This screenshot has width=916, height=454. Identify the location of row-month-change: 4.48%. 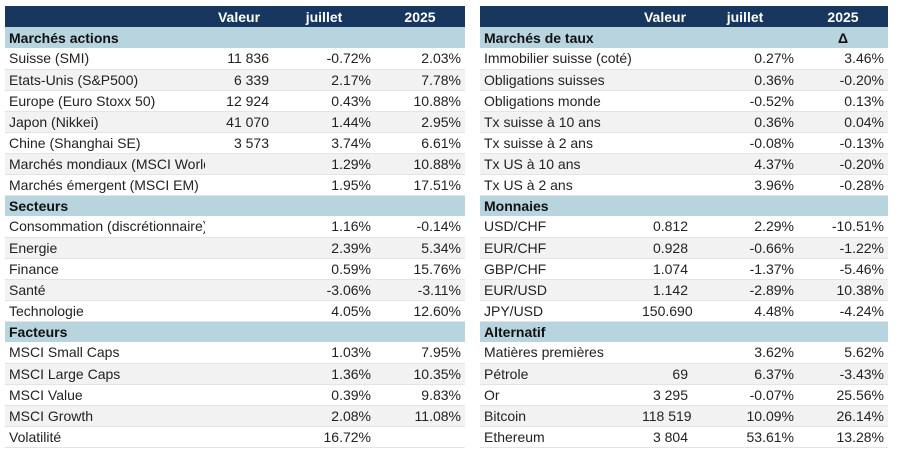
(745, 311).